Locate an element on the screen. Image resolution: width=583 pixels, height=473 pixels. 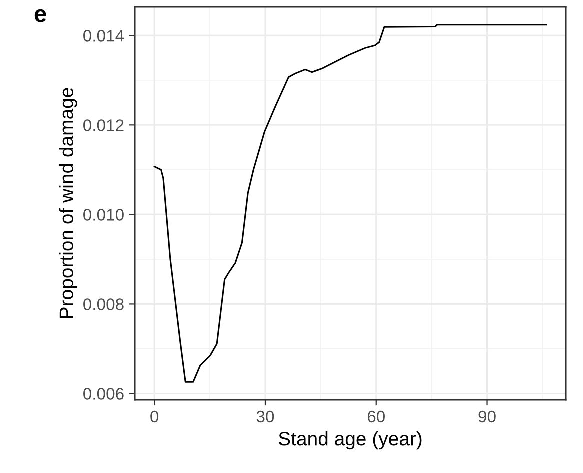
x-tick-label: 90 is located at coordinates (487, 416).